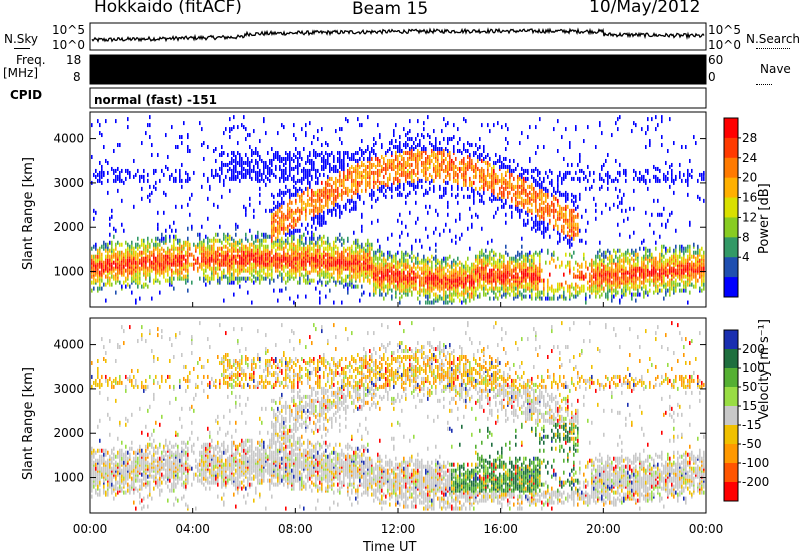 This screenshot has width=800, height=555. What do you see at coordinates (753, 368) in the screenshot?
I see `colorbar-tick-label: 100` at bounding box center [753, 368].